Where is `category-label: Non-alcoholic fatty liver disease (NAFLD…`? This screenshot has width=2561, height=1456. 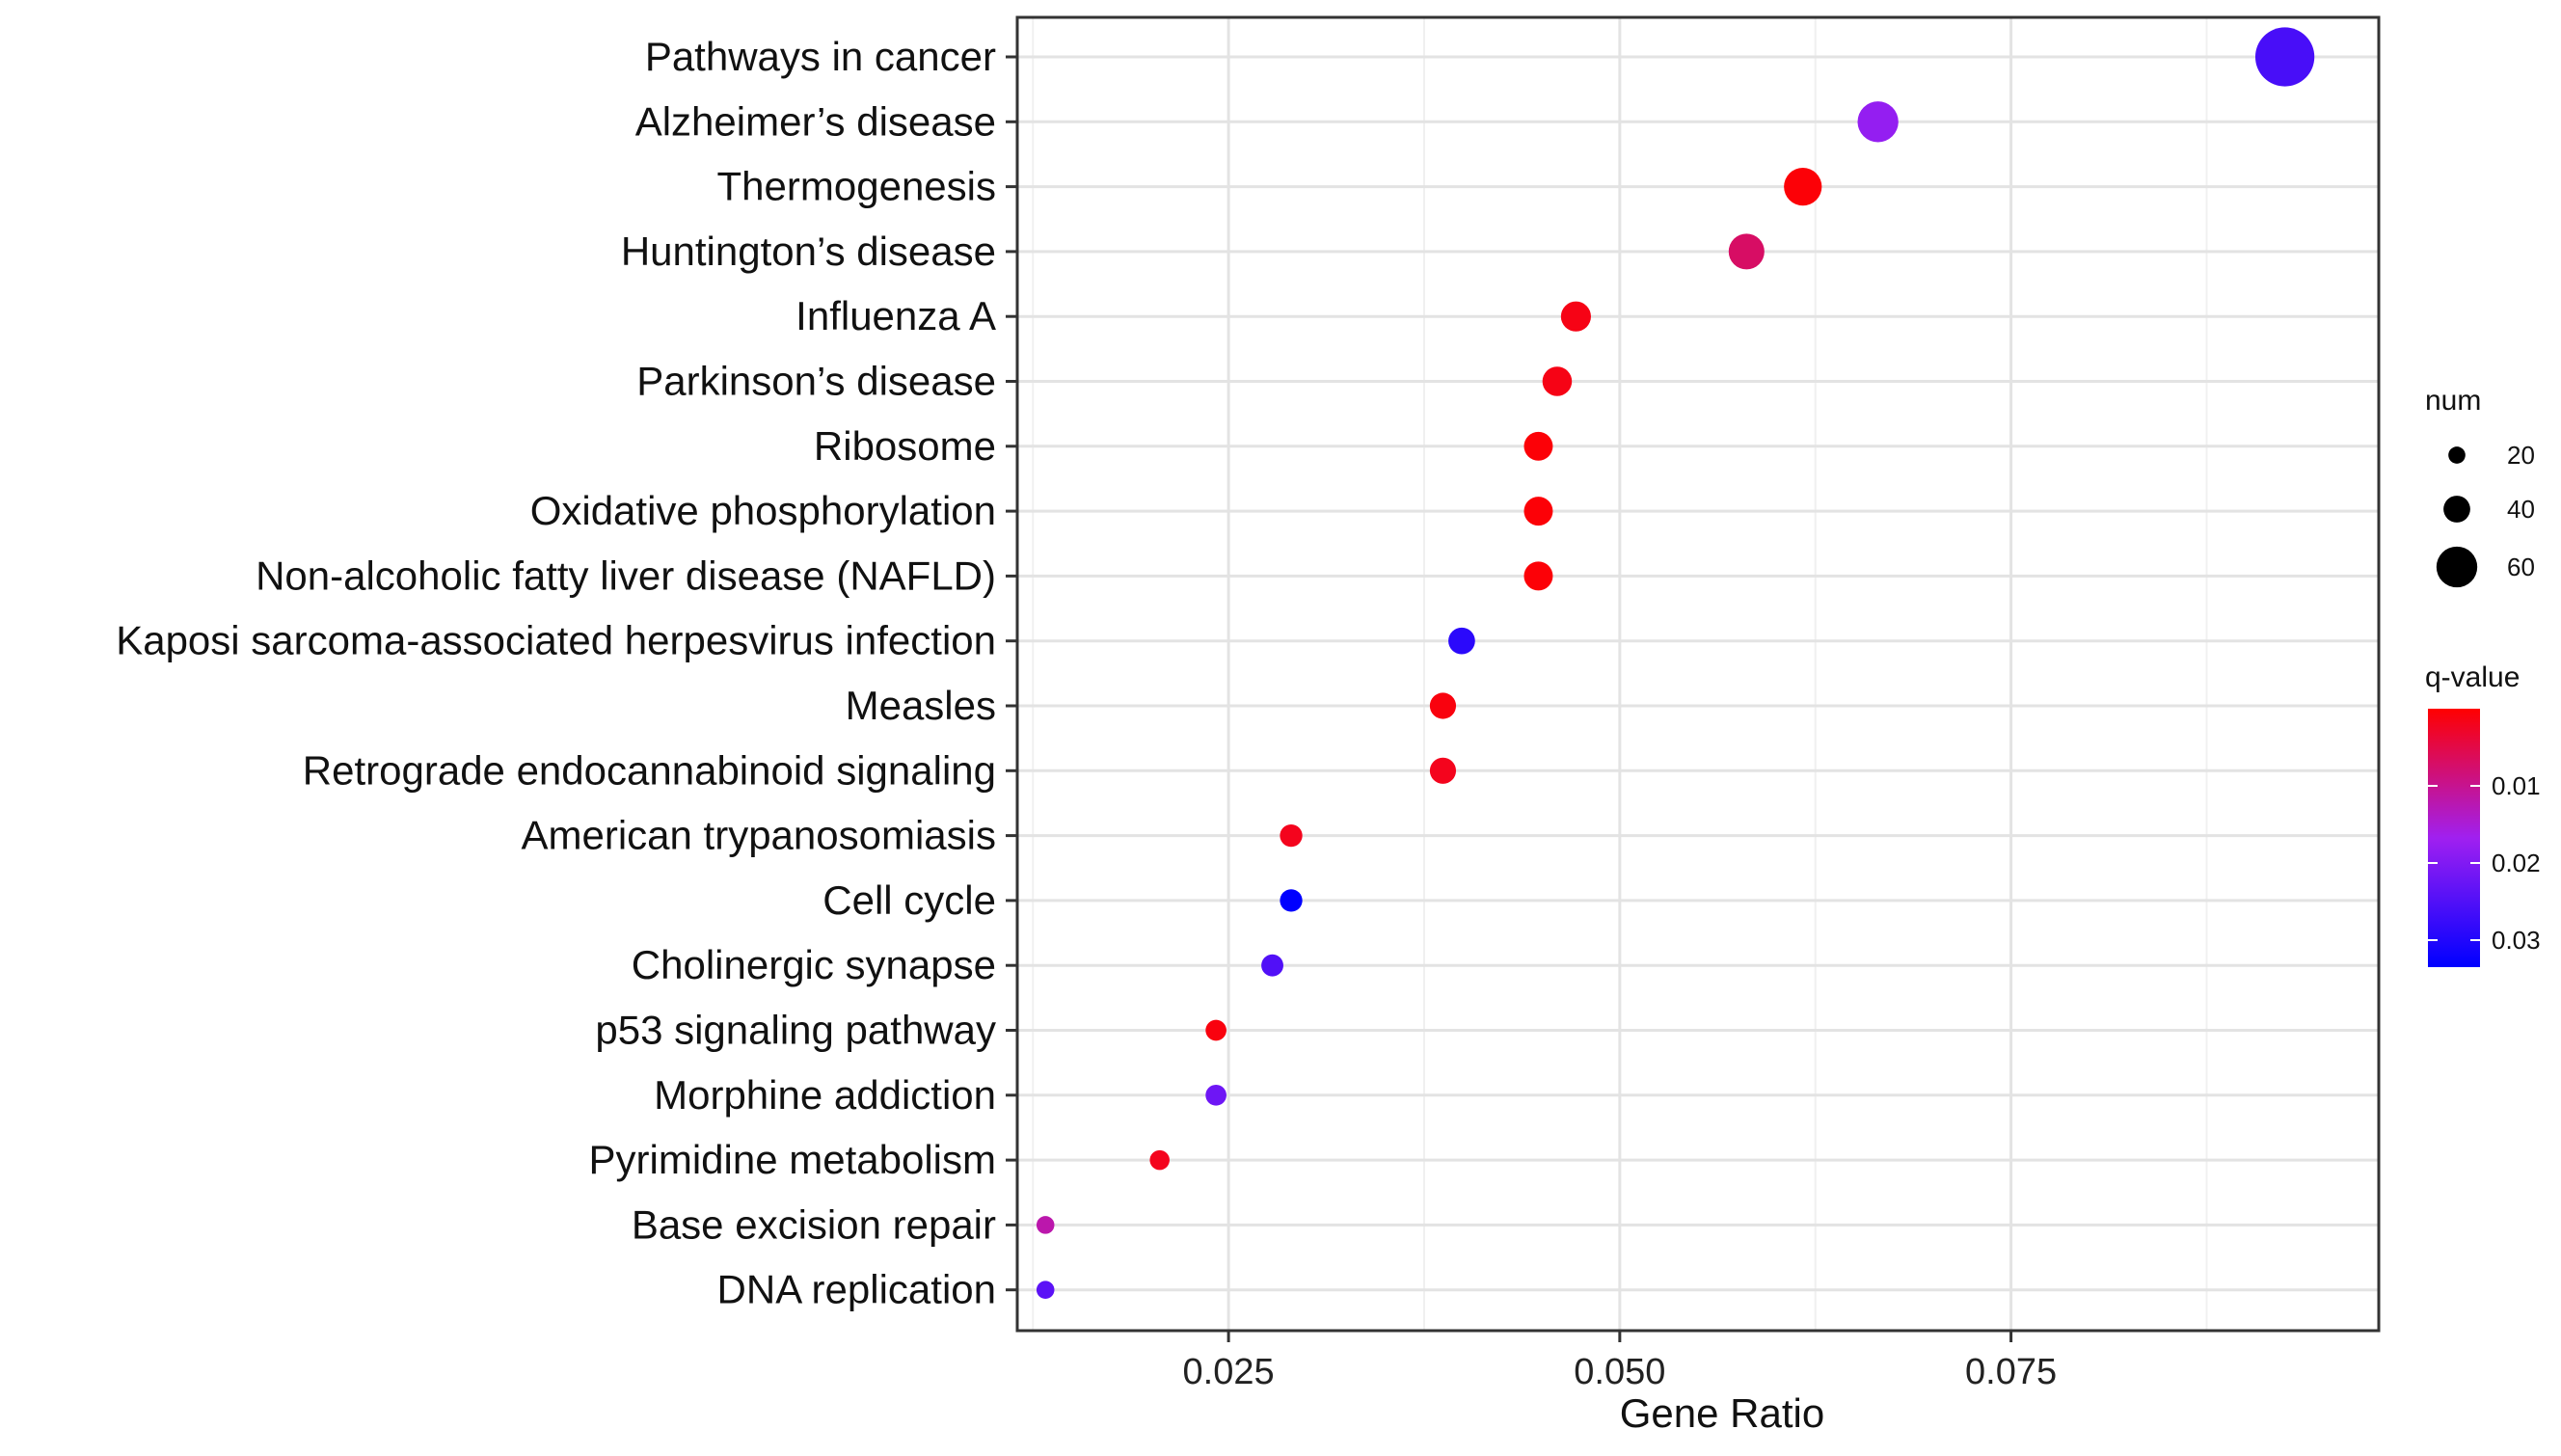 category-label: Non-alcoholic fatty liver disease (NAFLD… is located at coordinates (626, 576).